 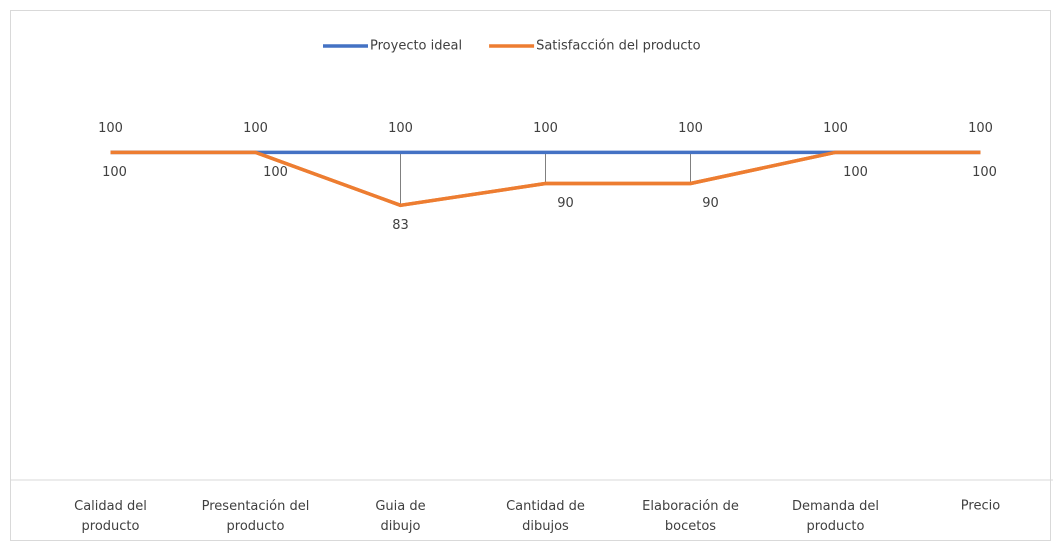 What do you see at coordinates (618, 46) in the screenshot?
I see `legend-label: Satisfacción del producto` at bounding box center [618, 46].